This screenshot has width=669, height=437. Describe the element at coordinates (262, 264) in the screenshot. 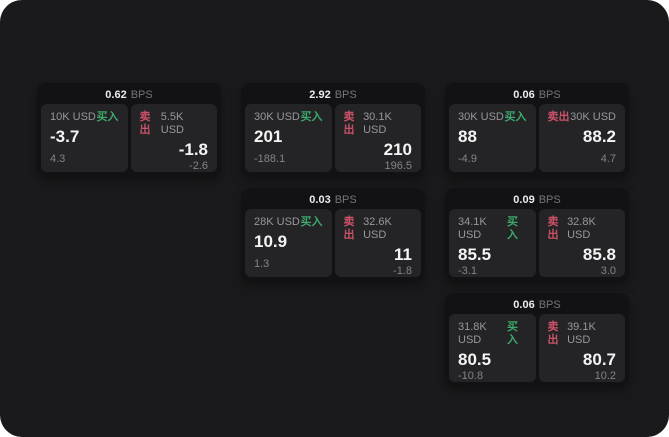

I see `buy-delta-value: 1.3` at that location.